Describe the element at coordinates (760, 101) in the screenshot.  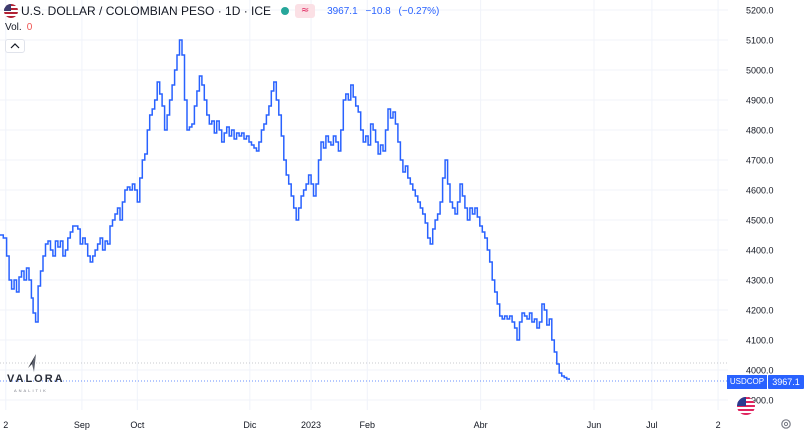
I see `y-tick-label: 4900.0` at that location.